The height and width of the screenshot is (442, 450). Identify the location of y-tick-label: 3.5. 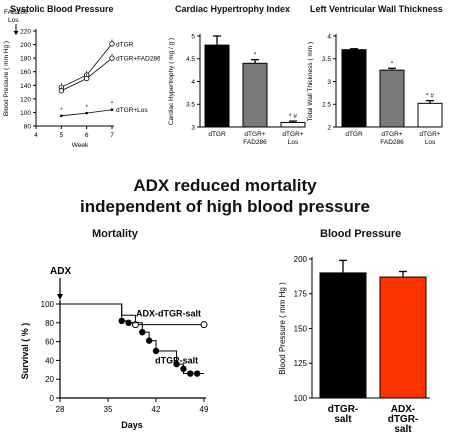
(190, 105).